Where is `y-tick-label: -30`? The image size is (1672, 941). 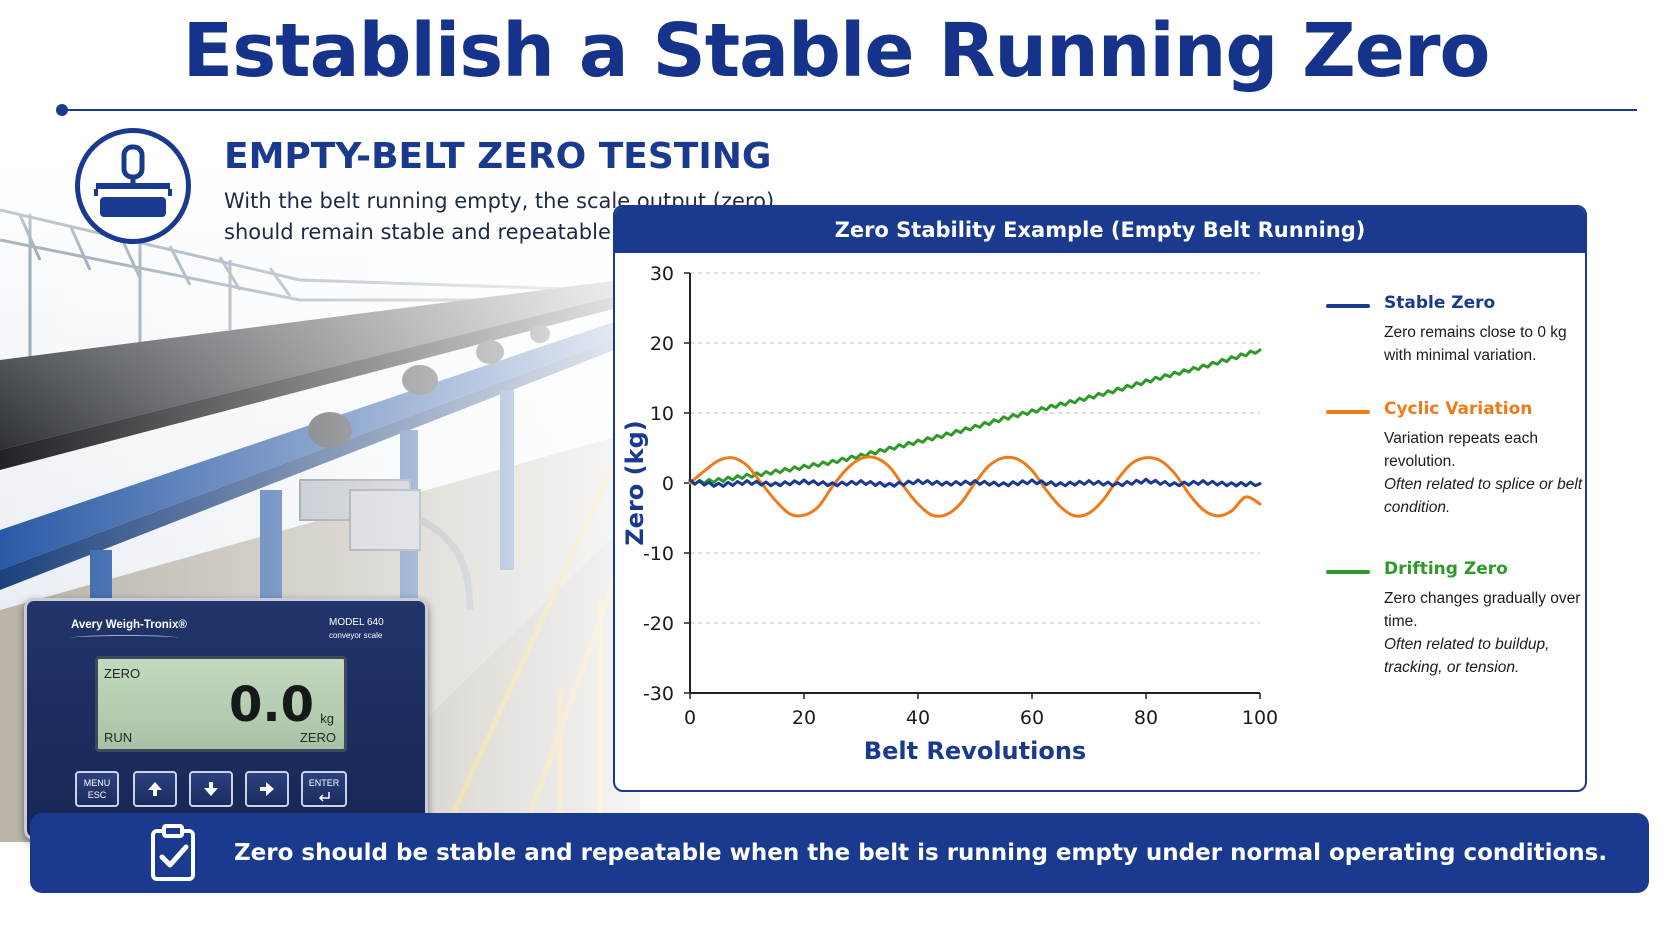 y-tick-label: -30 is located at coordinates (658, 694).